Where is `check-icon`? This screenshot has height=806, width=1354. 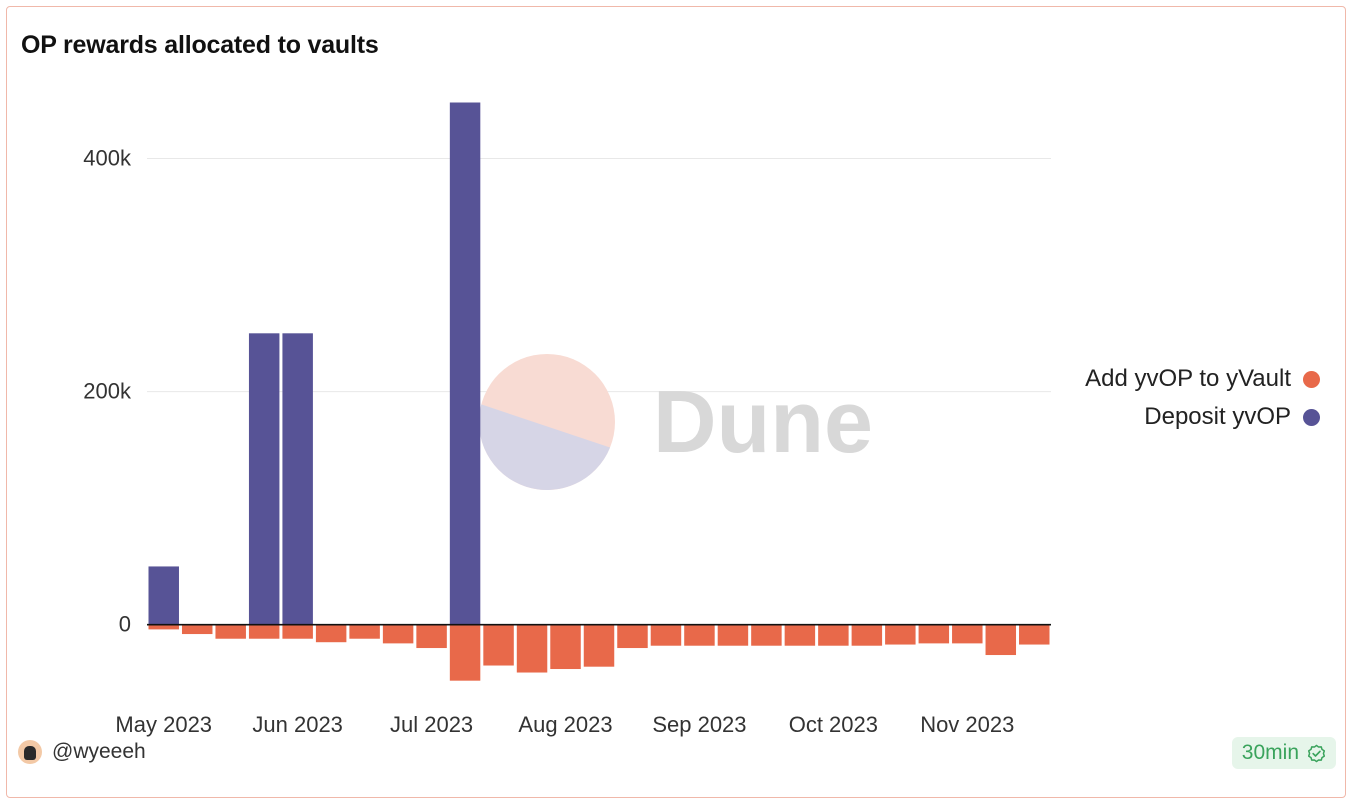
check-icon is located at coordinates (1316, 753).